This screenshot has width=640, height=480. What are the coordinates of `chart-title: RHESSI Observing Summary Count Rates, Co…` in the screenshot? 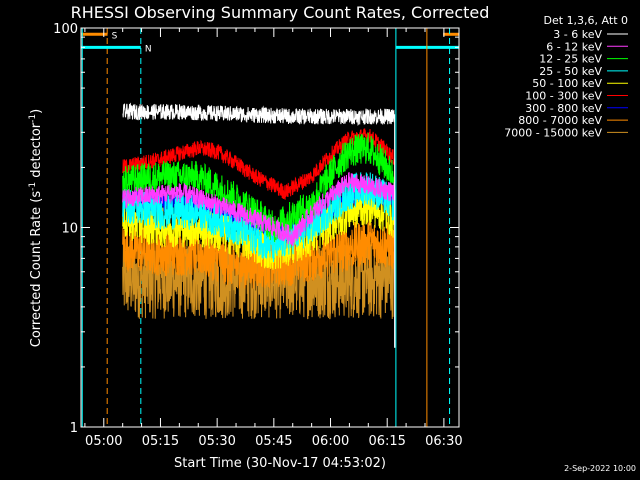 It's located at (280, 12).